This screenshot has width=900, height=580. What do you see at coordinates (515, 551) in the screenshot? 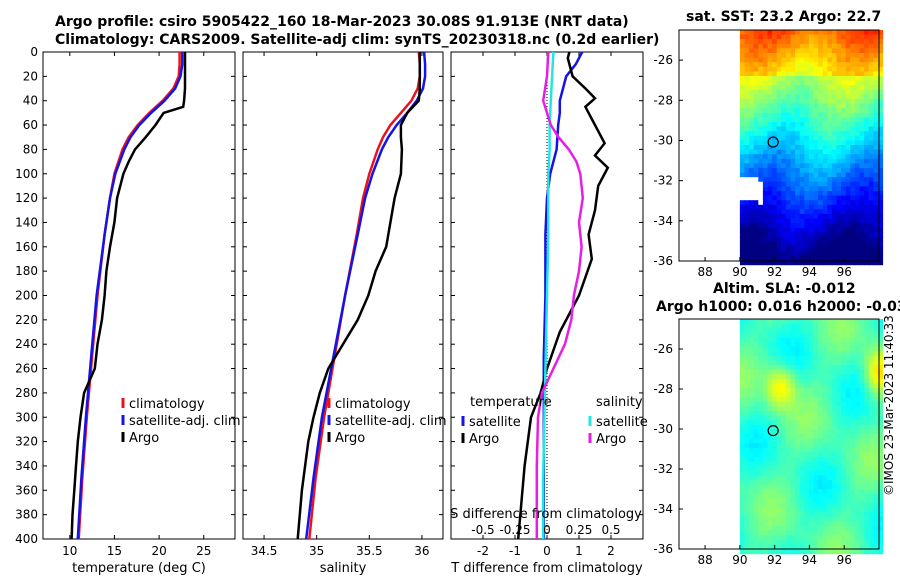
I see `x-tick-label: -1` at bounding box center [515, 551].